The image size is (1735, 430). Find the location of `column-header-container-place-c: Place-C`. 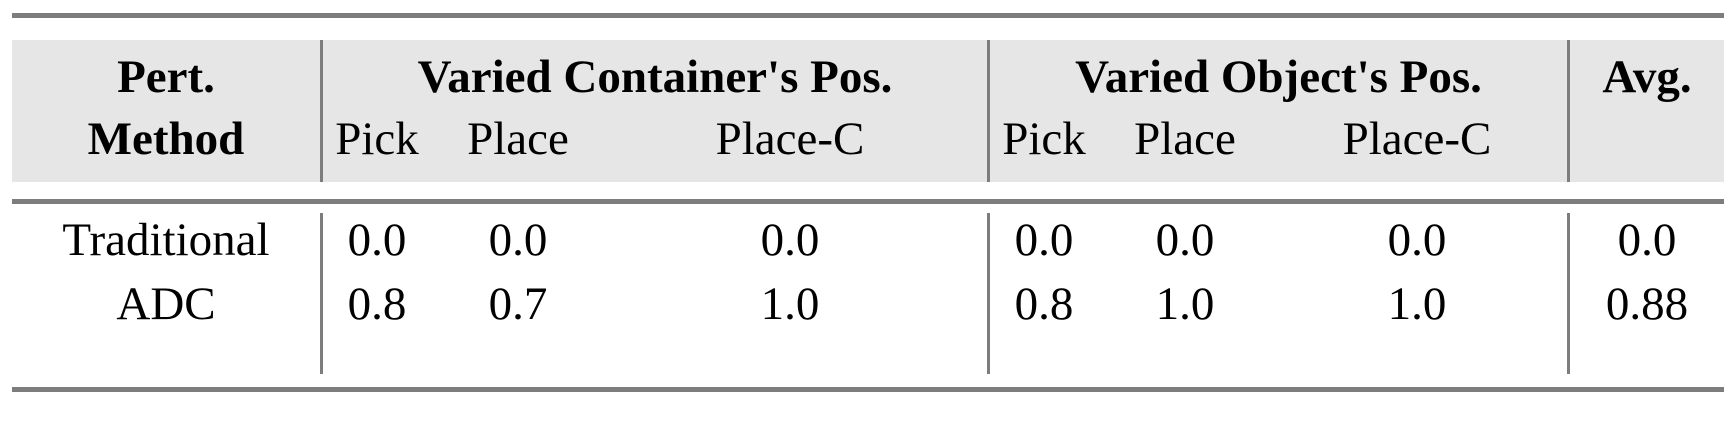

column-header-container-place-c: Place-C is located at coordinates (790, 139).